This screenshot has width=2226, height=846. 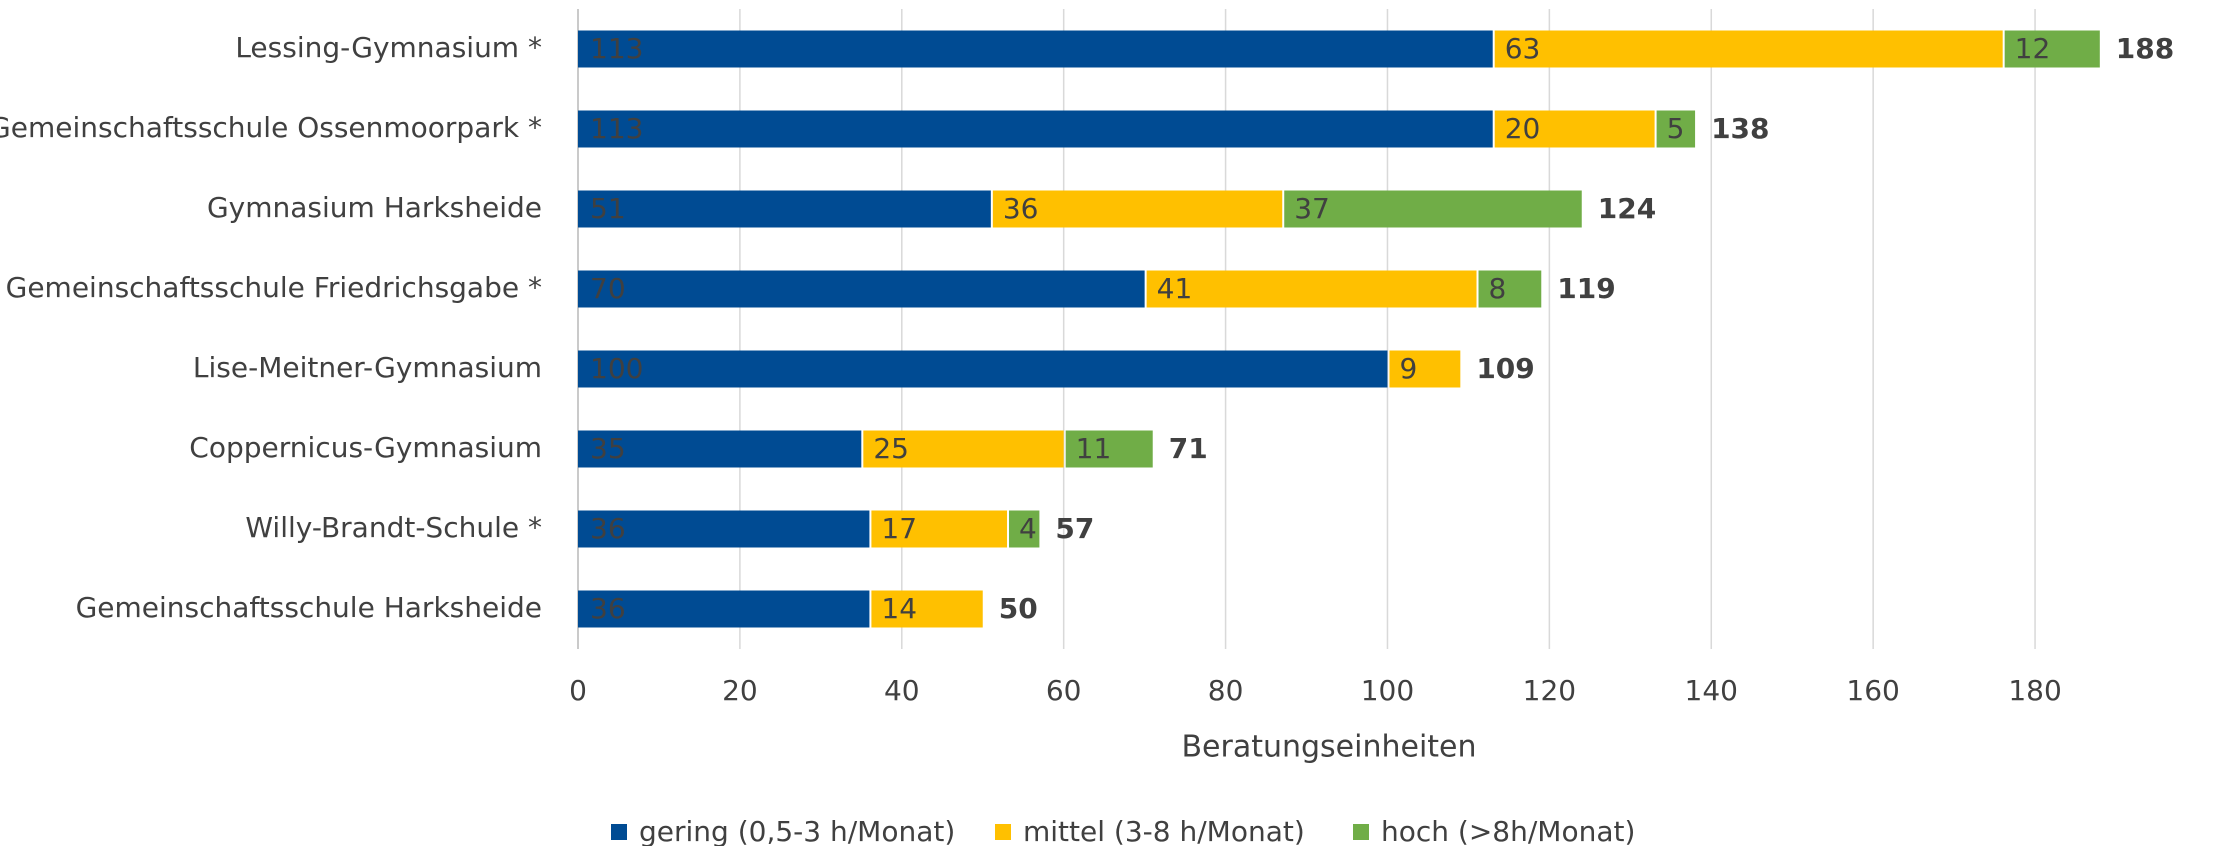 What do you see at coordinates (1505, 368) in the screenshot?
I see `total-label: 109` at bounding box center [1505, 368].